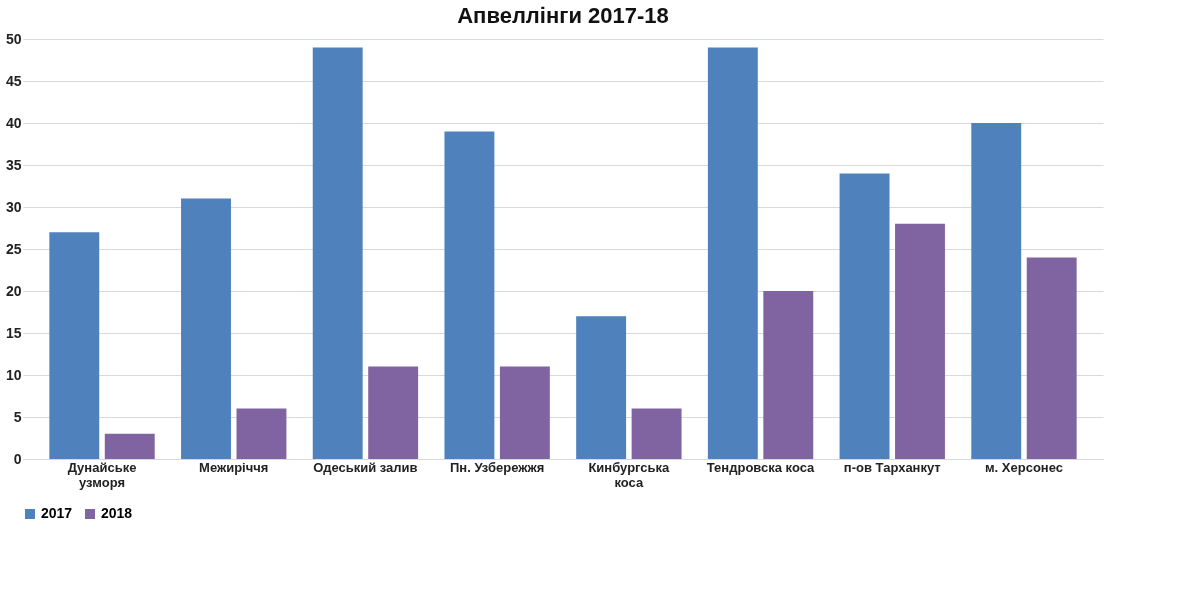 This screenshot has width=1181, height=603. I want to click on y-tick-label: 20, so click(13, 290).